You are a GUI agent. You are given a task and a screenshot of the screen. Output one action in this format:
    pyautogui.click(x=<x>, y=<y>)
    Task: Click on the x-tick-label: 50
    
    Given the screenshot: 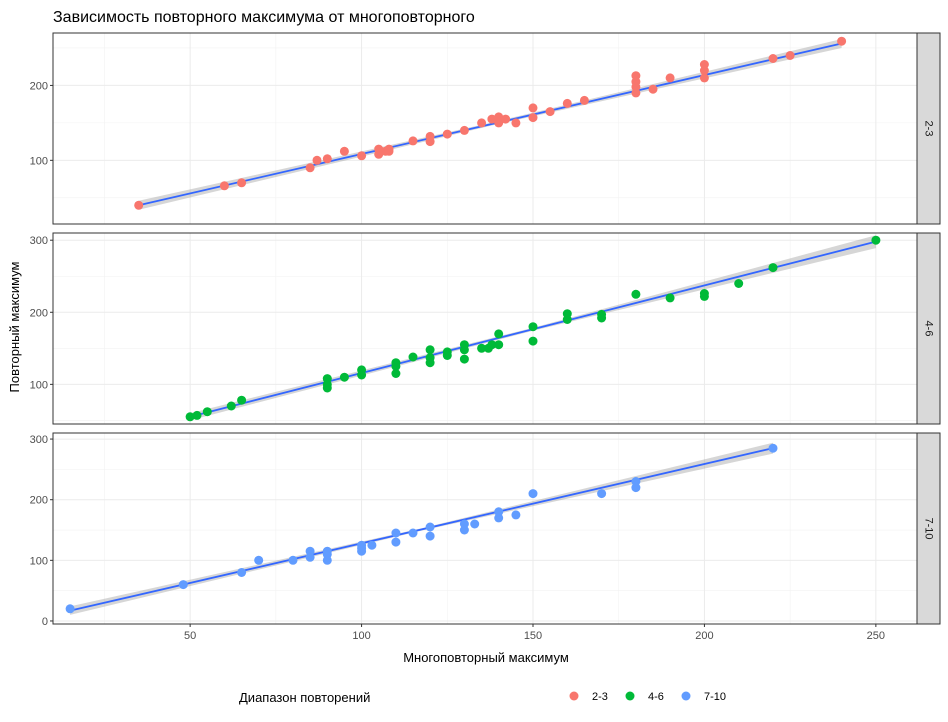 What is the action you would take?
    pyautogui.click(x=190, y=636)
    